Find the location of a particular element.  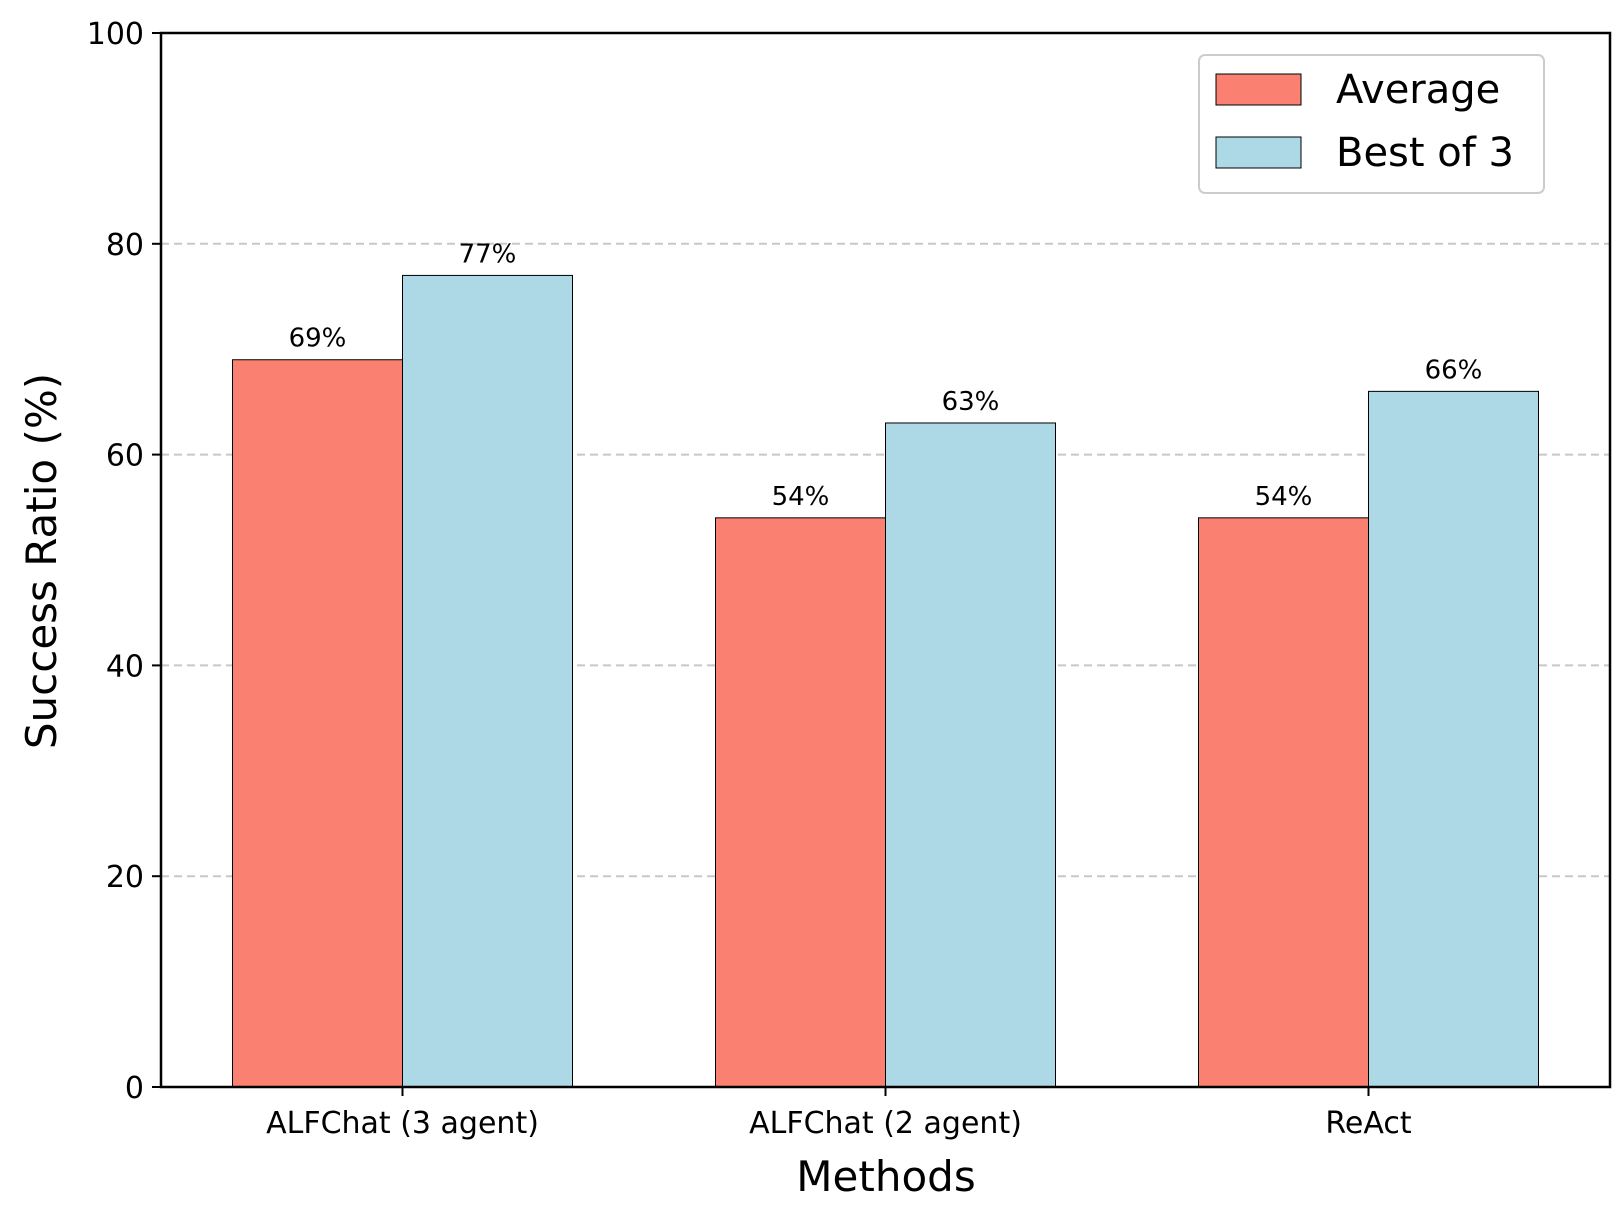

x-tick-label: ALFChat (2 agent) is located at coordinates (885, 1123).